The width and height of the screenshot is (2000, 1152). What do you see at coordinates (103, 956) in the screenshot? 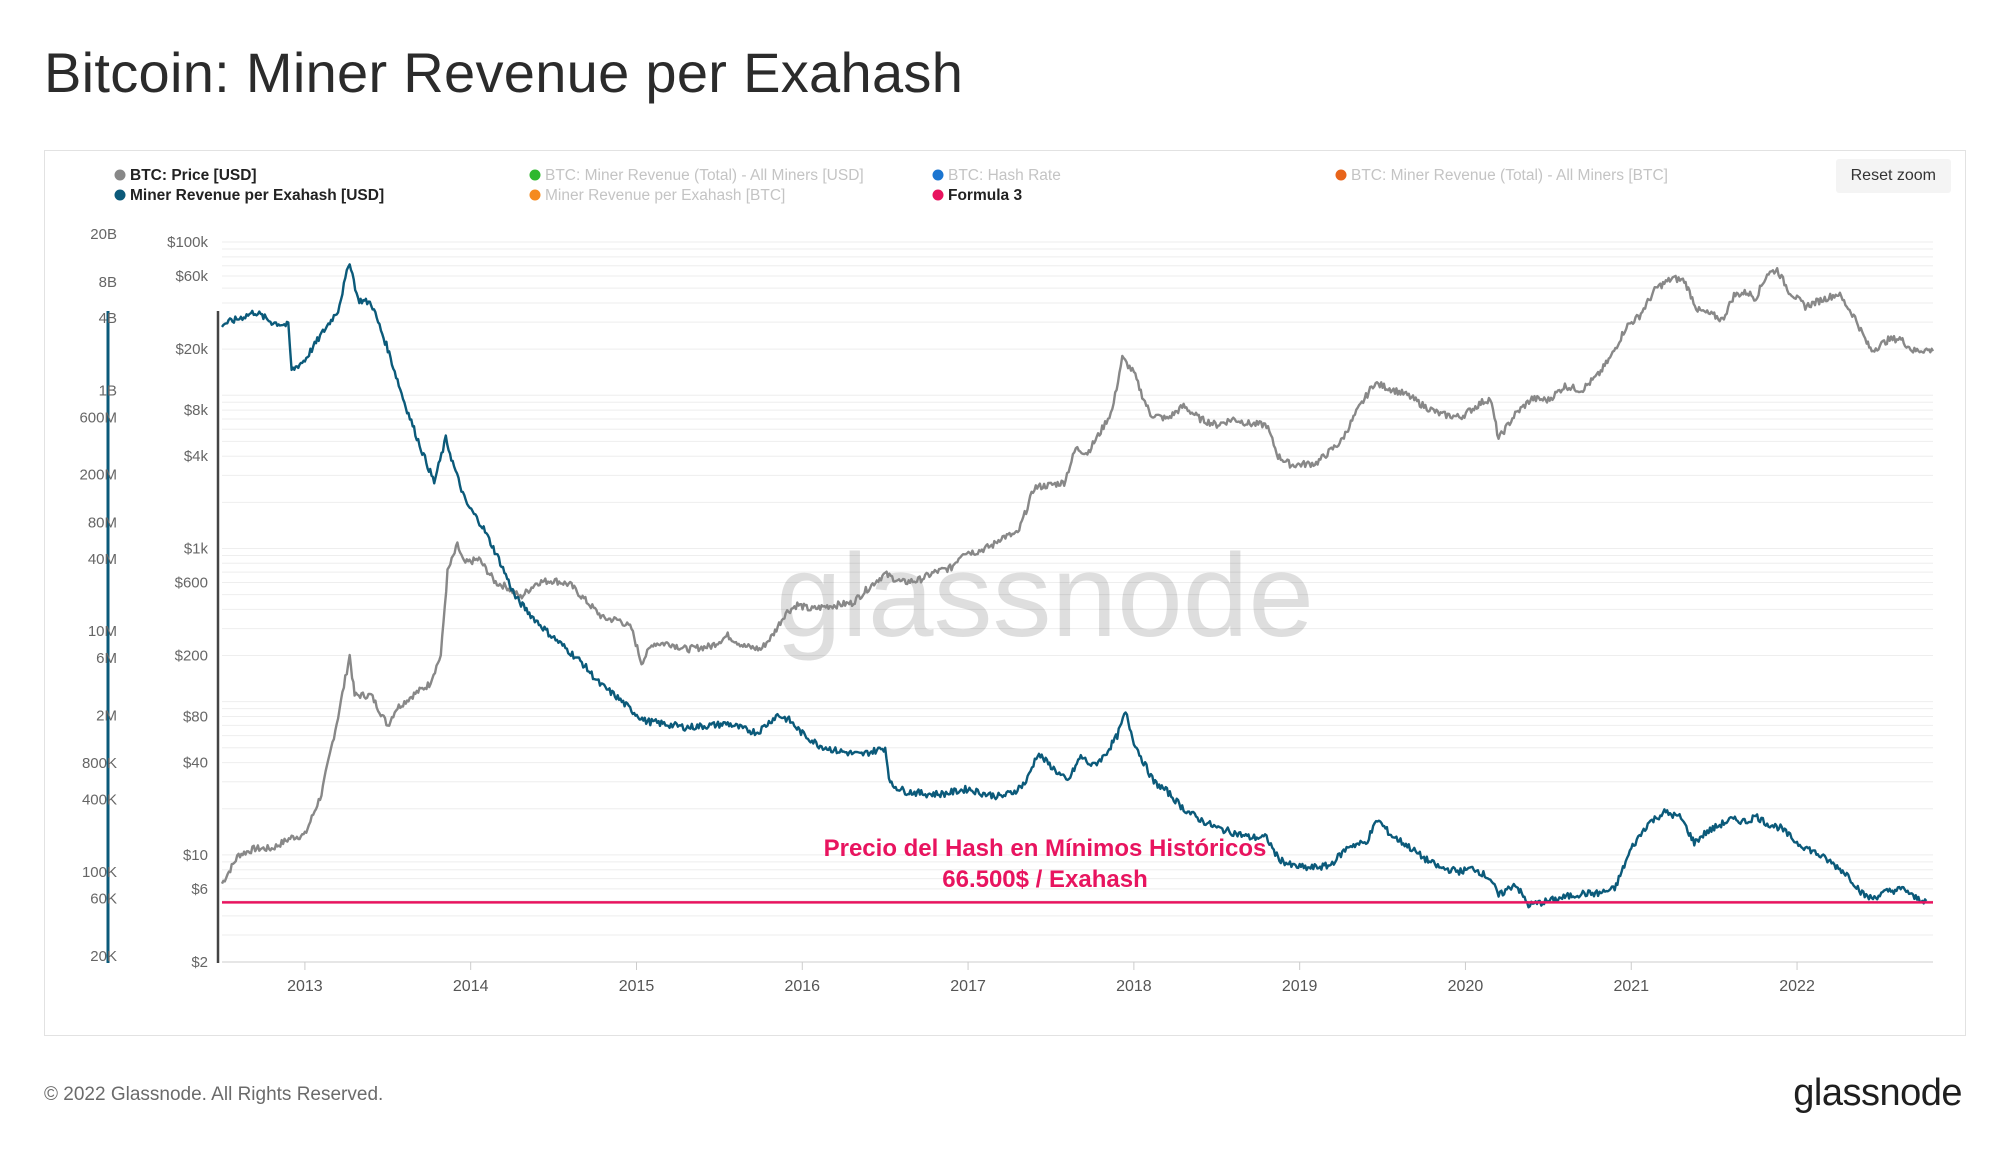
I see `y-tick-label: 20K` at bounding box center [103, 956].